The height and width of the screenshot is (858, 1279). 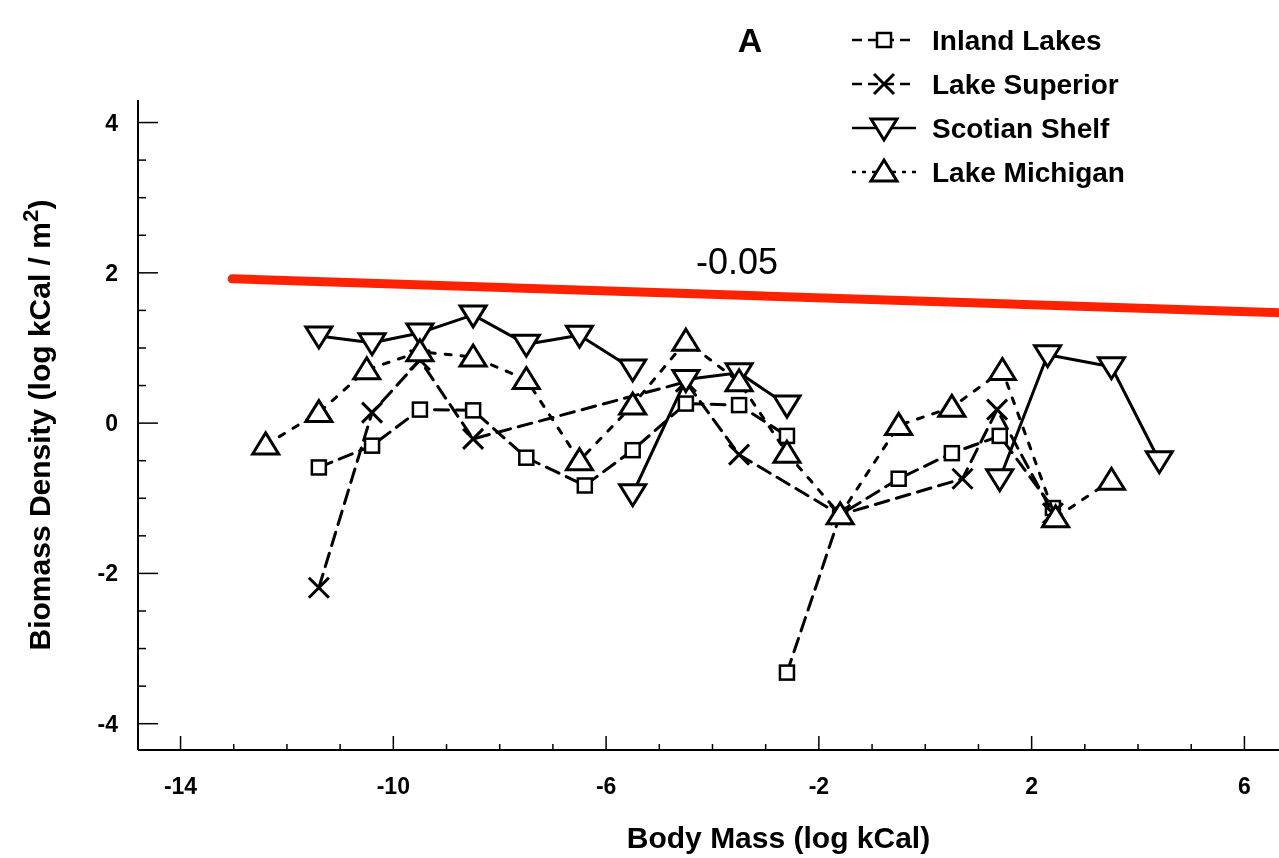 I want to click on legend-label: Scotian Shelf, so click(x=1021, y=128).